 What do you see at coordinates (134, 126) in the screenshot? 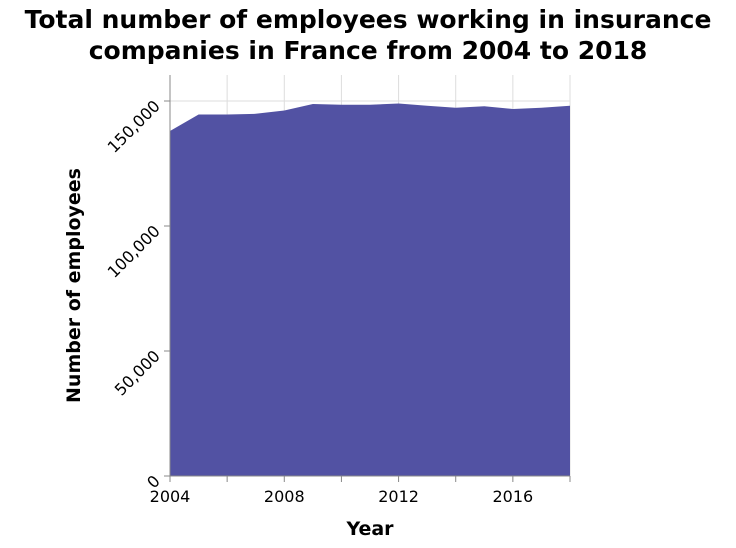
I see `y-tick-label-3: 150,000` at bounding box center [134, 126].